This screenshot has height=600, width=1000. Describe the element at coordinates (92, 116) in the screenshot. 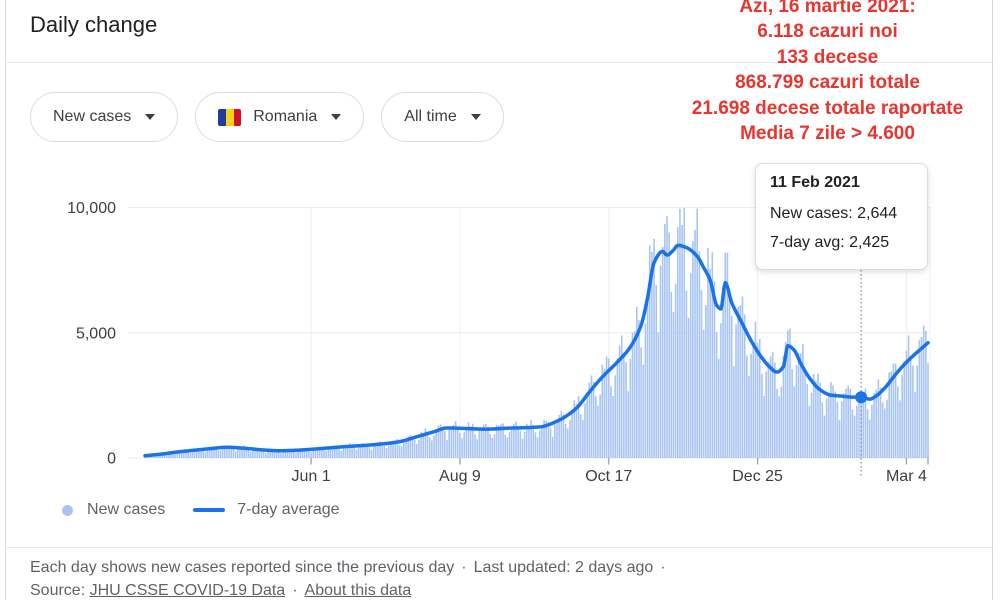

I see `metric-dropdown-label: New cases` at that location.